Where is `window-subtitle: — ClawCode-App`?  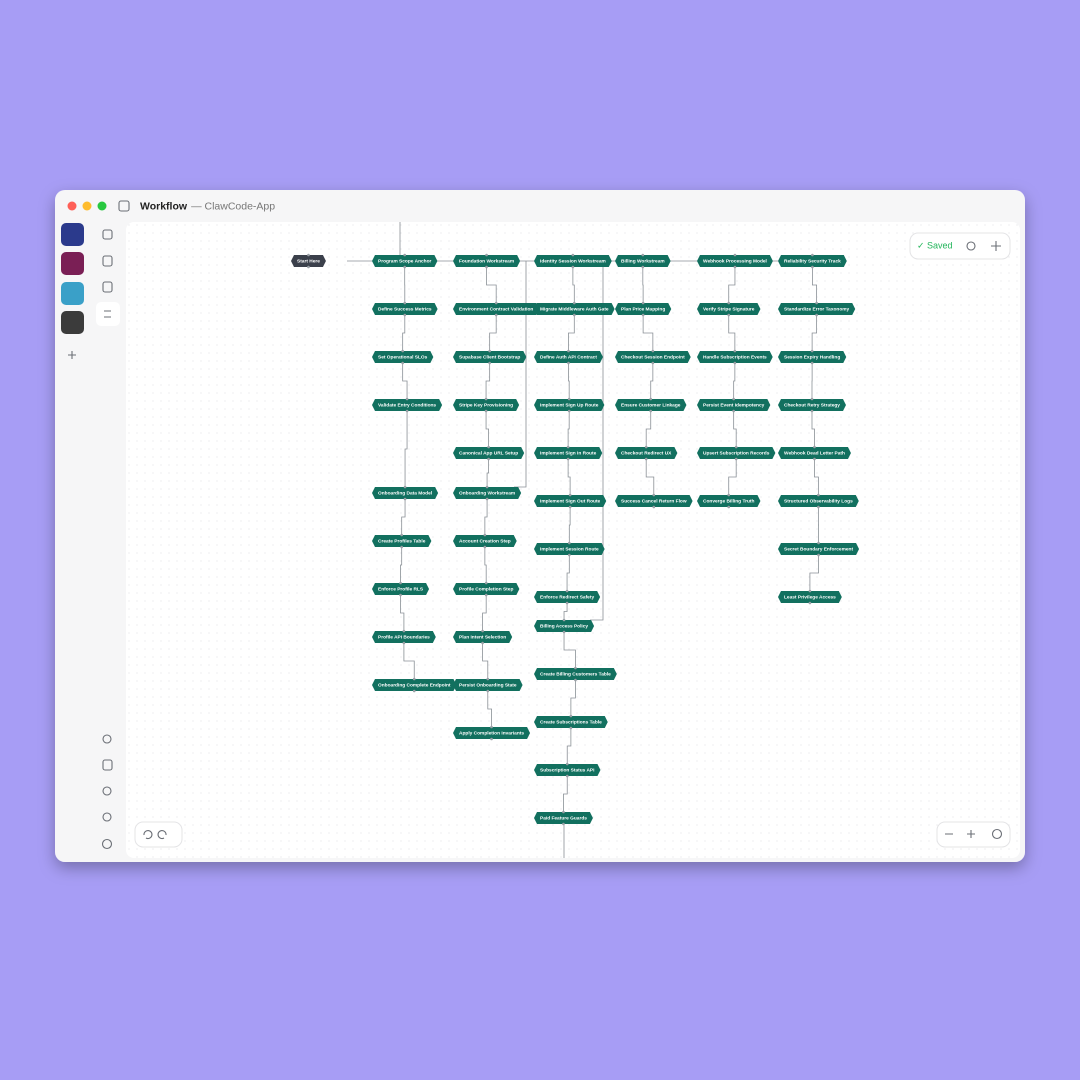
window-subtitle: — ClawCode-App is located at coordinates (233, 206).